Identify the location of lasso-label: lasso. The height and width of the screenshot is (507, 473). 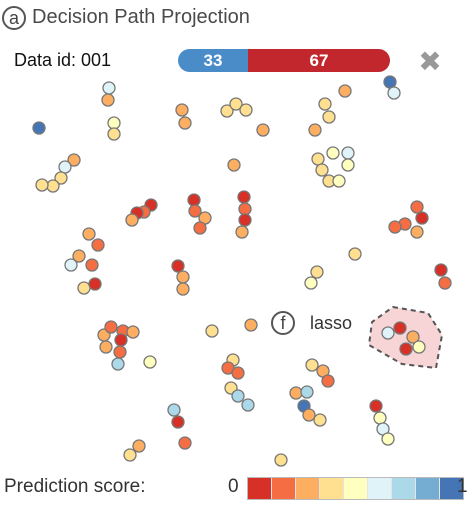
(331, 323).